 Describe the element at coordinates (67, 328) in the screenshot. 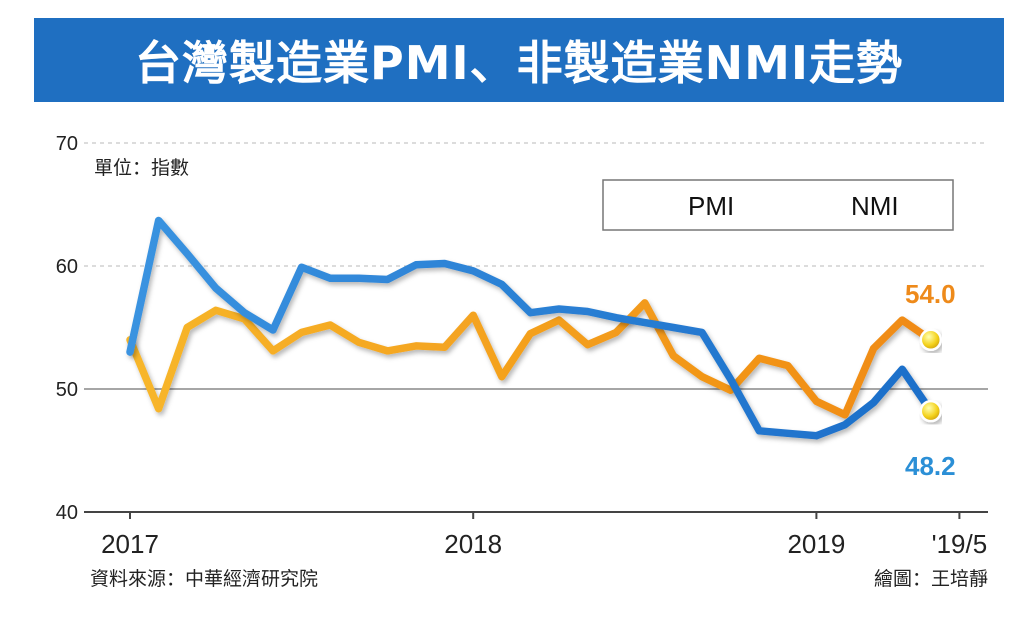

I see `y-axis-ticks: 40 50 60 70` at that location.